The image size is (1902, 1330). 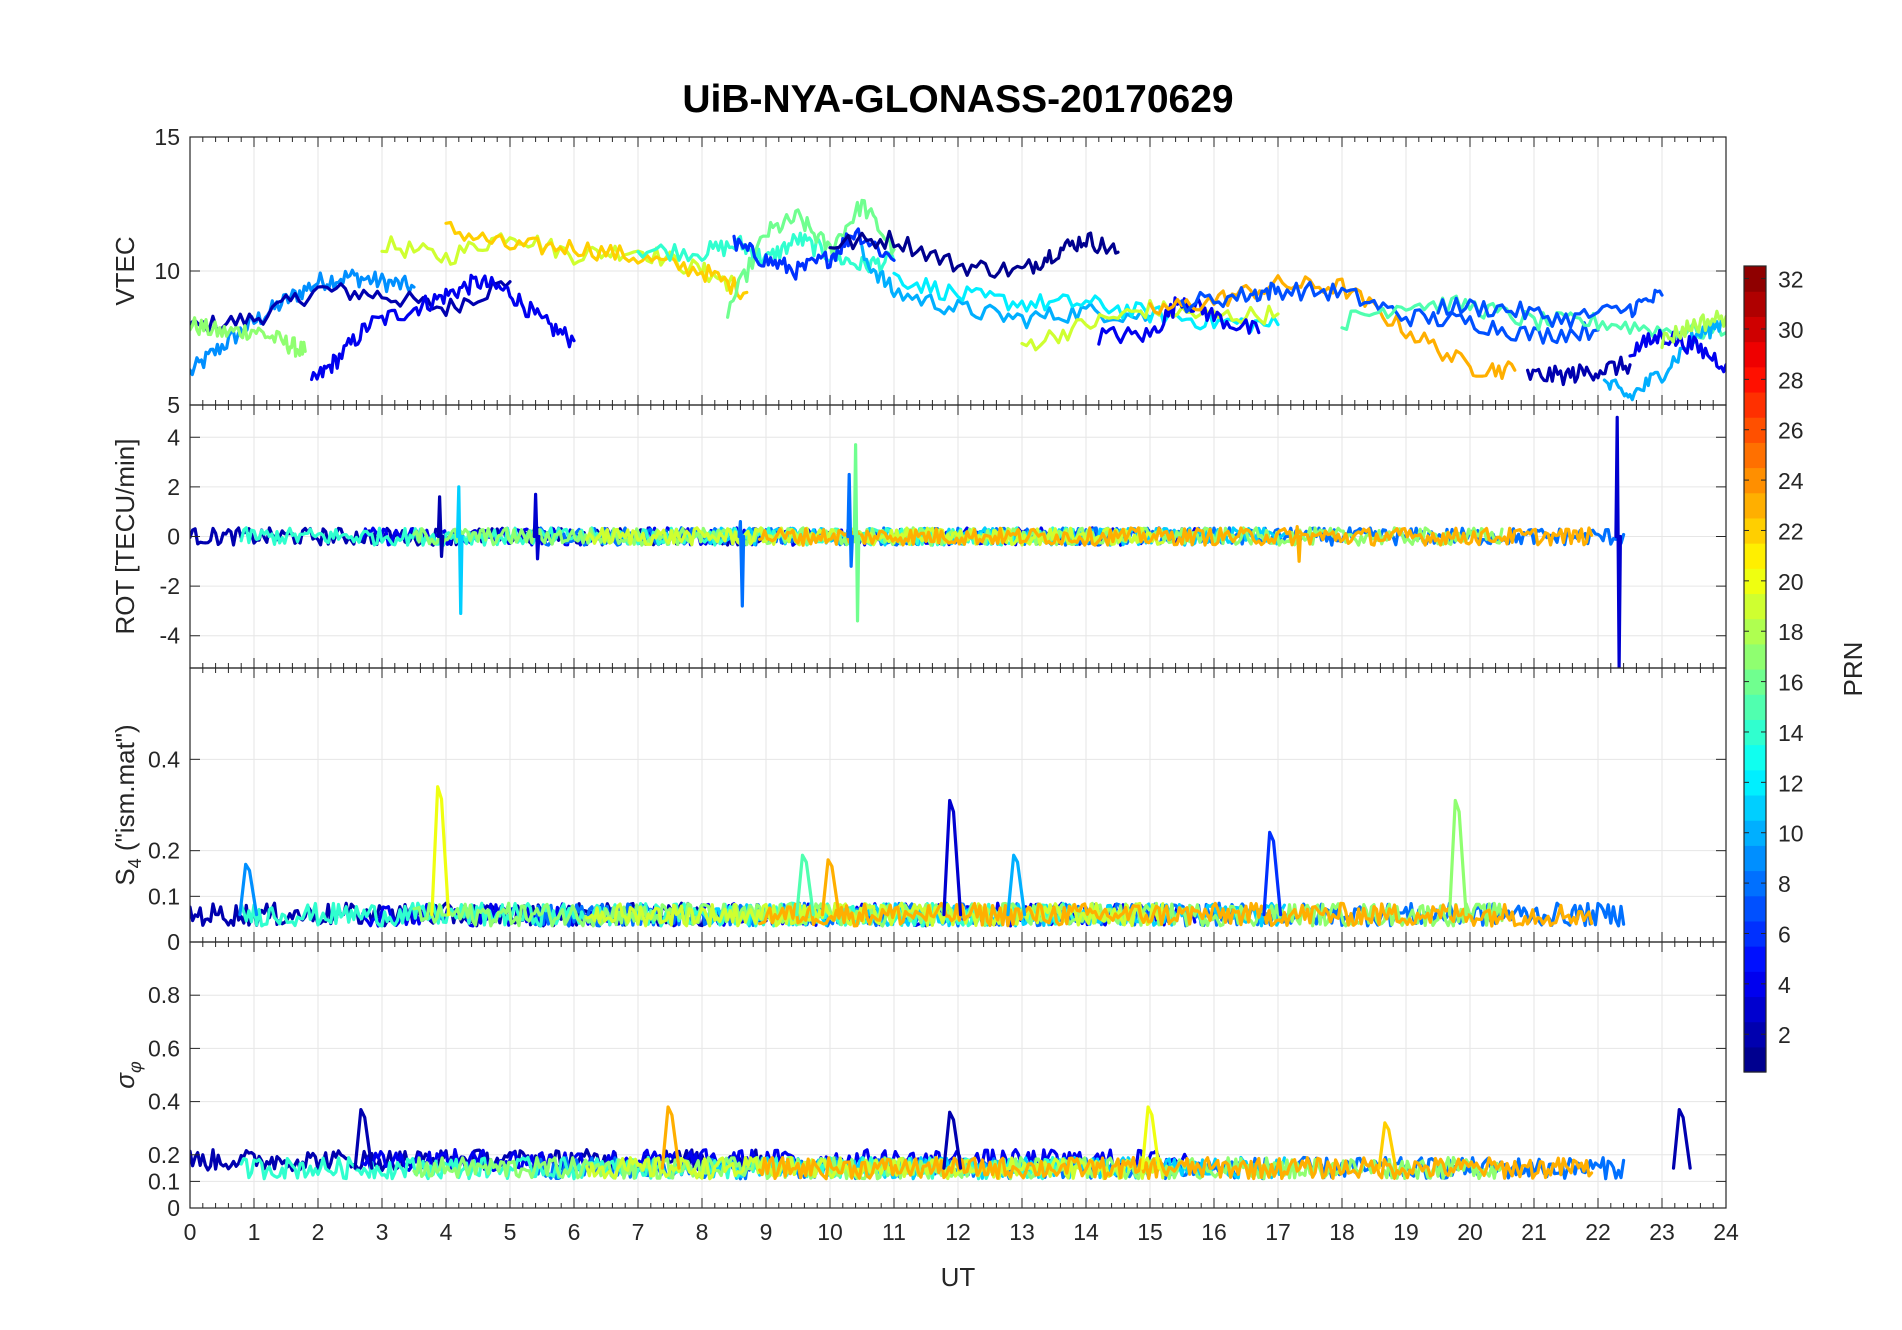 I want to click on x-tick-label: 12, so click(x=958, y=1232).